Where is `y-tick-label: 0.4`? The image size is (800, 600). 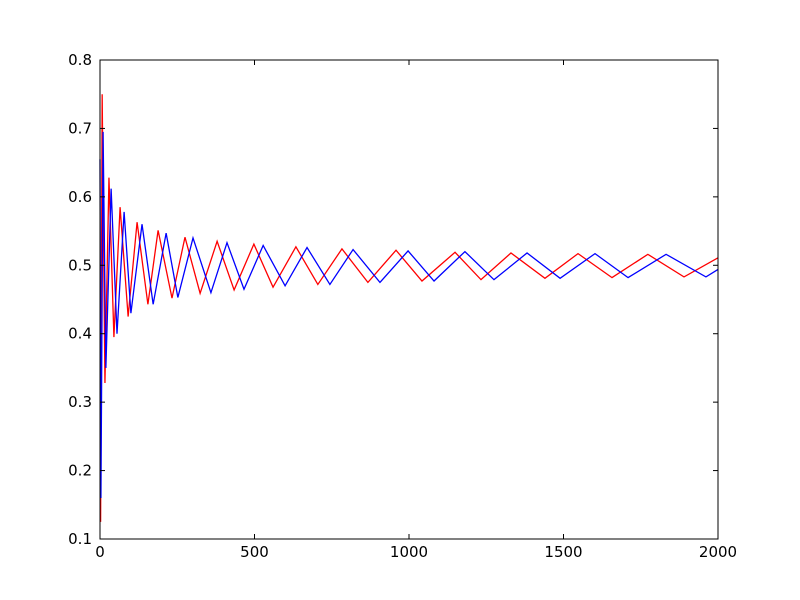
y-tick-label: 0.4 is located at coordinates (80, 334).